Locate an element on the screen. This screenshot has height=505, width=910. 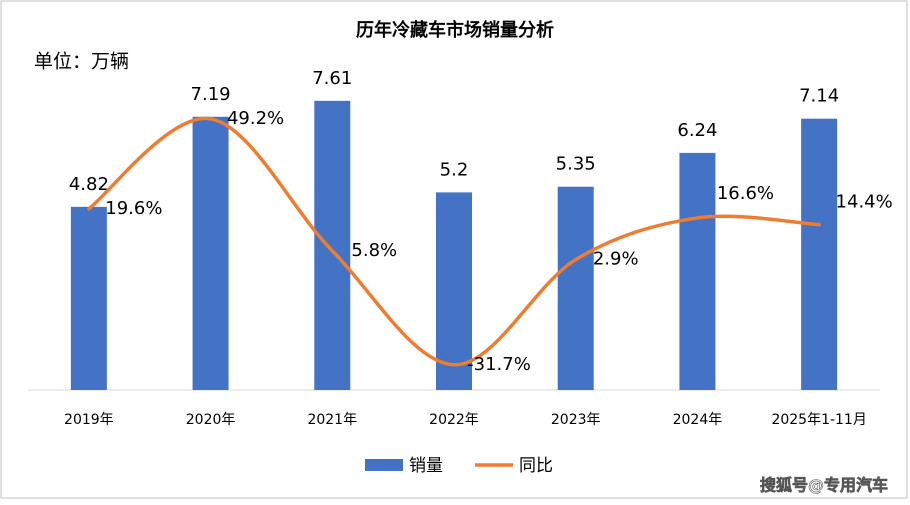
line-value-label: 19.6% is located at coordinates (133, 208).